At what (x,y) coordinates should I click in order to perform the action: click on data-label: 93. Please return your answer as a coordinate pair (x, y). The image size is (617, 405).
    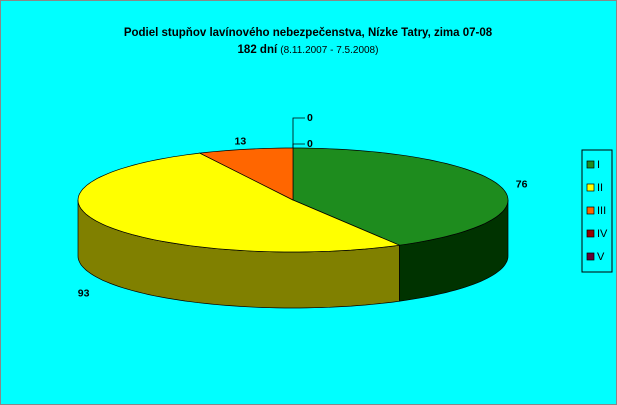
    Looking at the image, I should click on (84, 294).